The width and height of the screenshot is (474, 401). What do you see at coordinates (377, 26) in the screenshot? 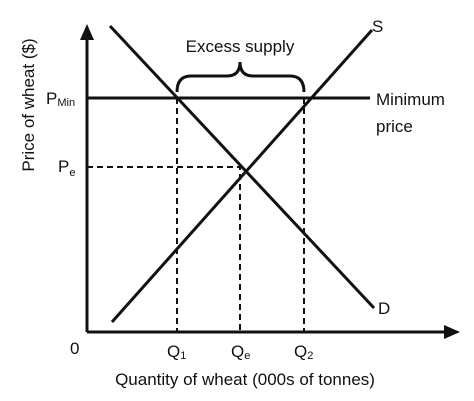
I see `supply-label: S` at bounding box center [377, 26].